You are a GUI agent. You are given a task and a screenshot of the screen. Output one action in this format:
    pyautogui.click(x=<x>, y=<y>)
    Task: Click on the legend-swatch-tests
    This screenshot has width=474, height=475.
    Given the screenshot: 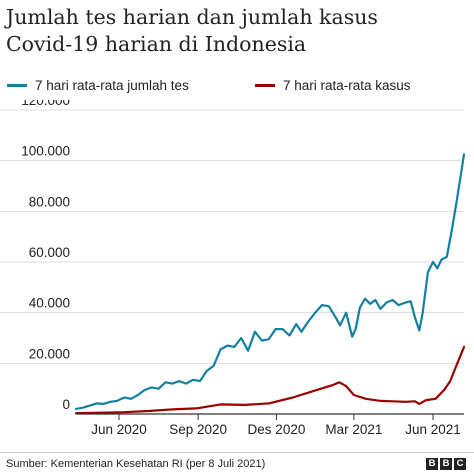 What is the action you would take?
    pyautogui.click(x=17, y=85)
    